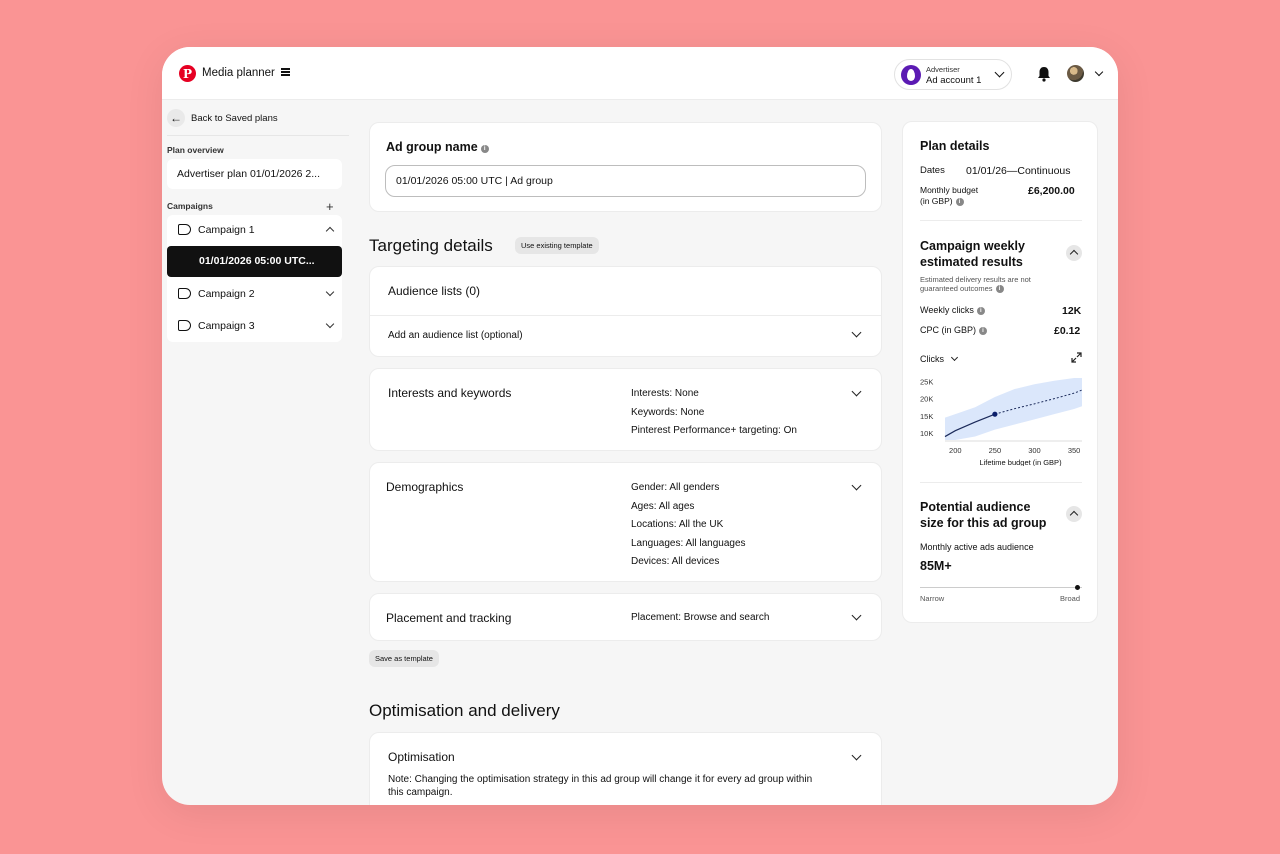 This screenshot has height=854, width=1280. I want to click on demographics-title: Demographics, so click(425, 487).